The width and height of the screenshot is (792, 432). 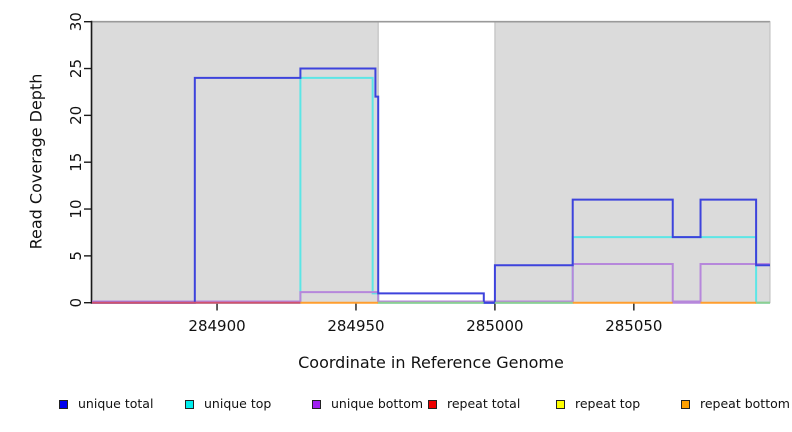 I want to click on legend-item-repeat-top: repeat top, so click(x=598, y=404).